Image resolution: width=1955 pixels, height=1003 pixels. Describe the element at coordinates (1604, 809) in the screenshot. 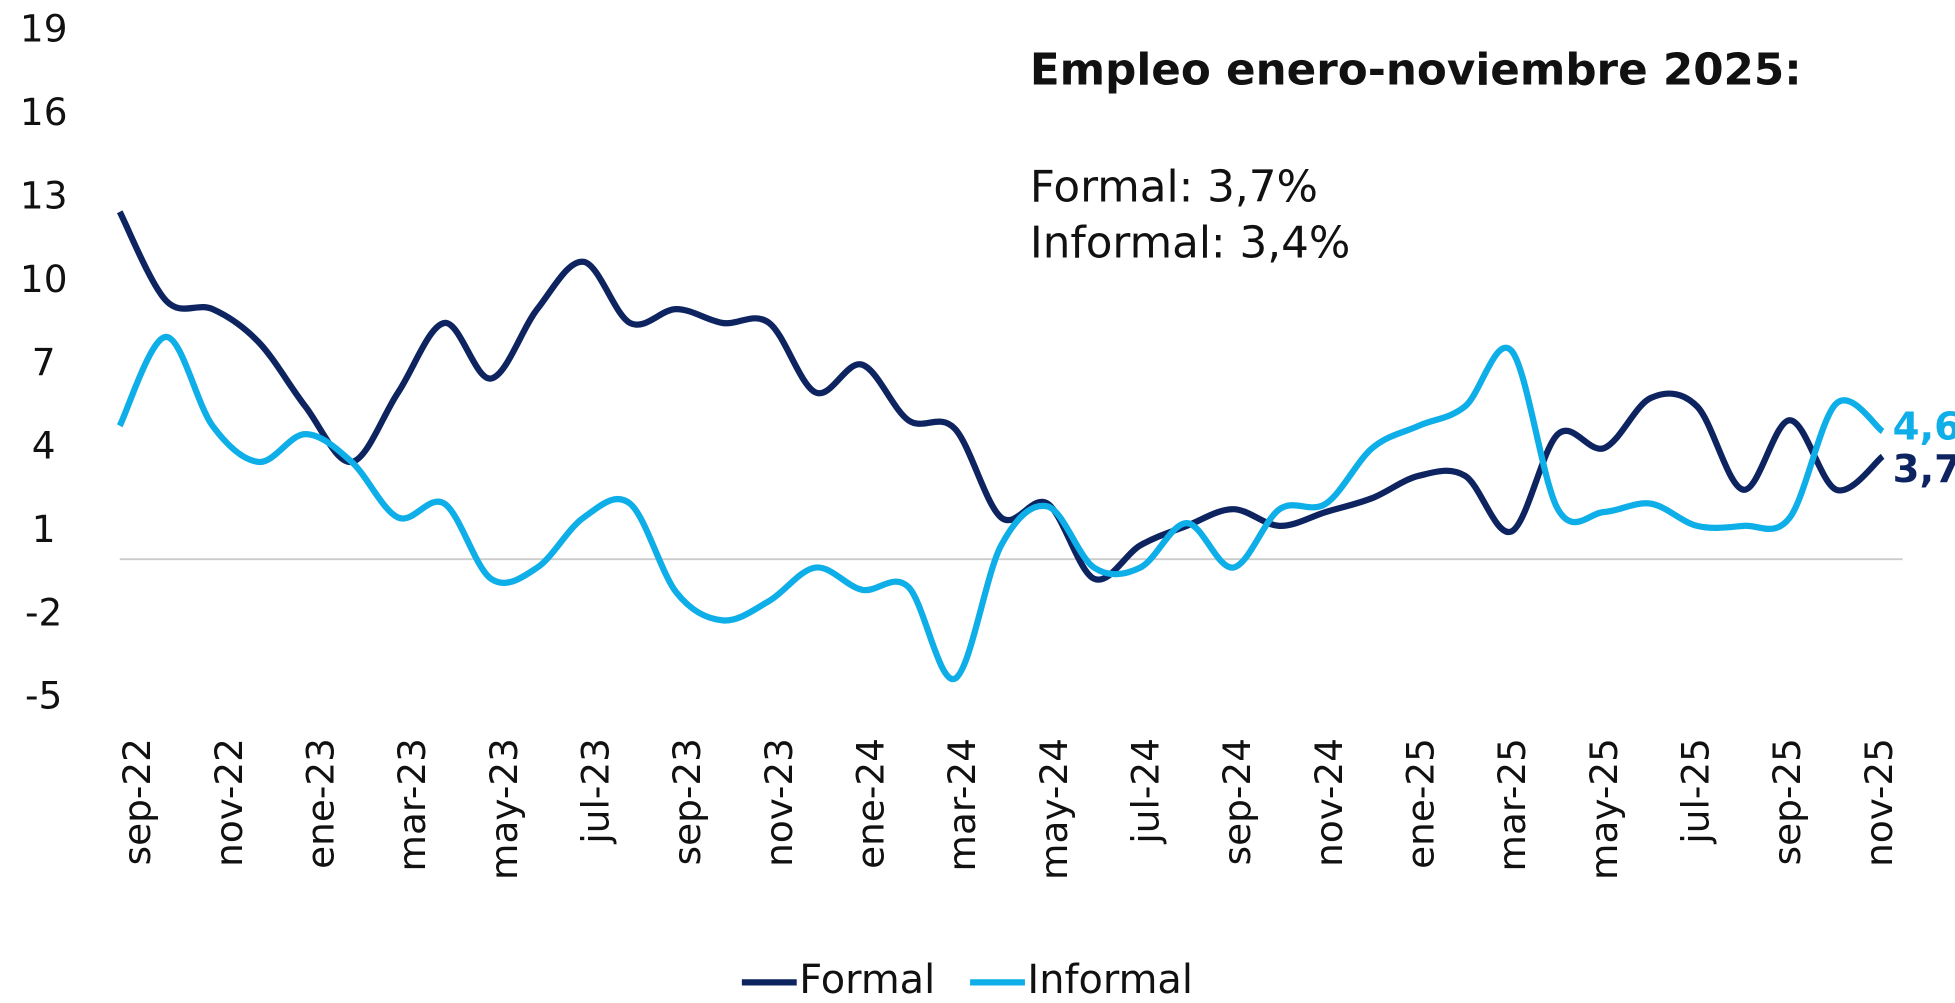

I see `x-tick-label: may-25` at that location.